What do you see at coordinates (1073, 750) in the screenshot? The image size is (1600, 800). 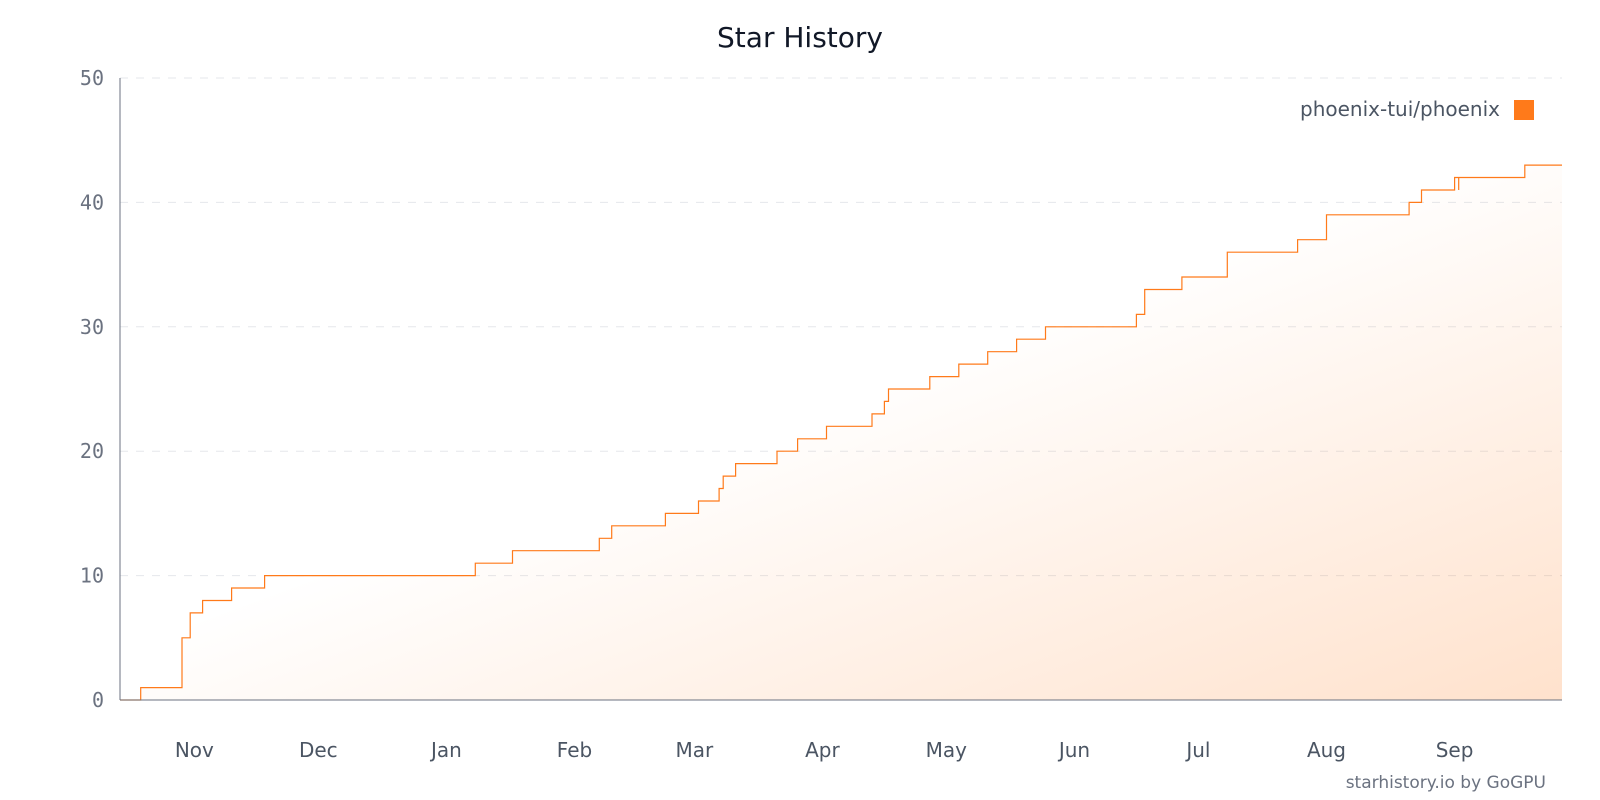 I see `x-tick-label: Jun` at bounding box center [1073, 750].